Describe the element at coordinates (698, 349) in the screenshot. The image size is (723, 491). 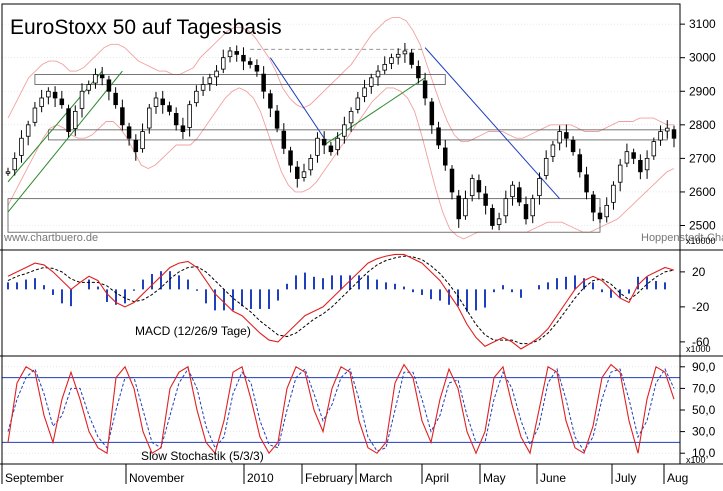
I see `macd-scale-note: x1000` at that location.